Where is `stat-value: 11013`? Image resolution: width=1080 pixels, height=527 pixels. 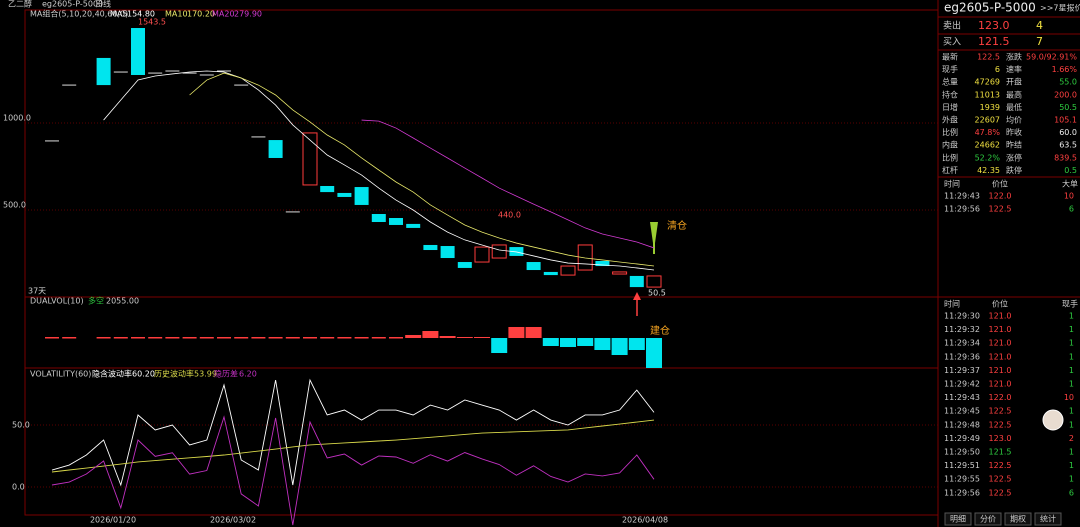
stat-value: 11013 is located at coordinates (987, 94).